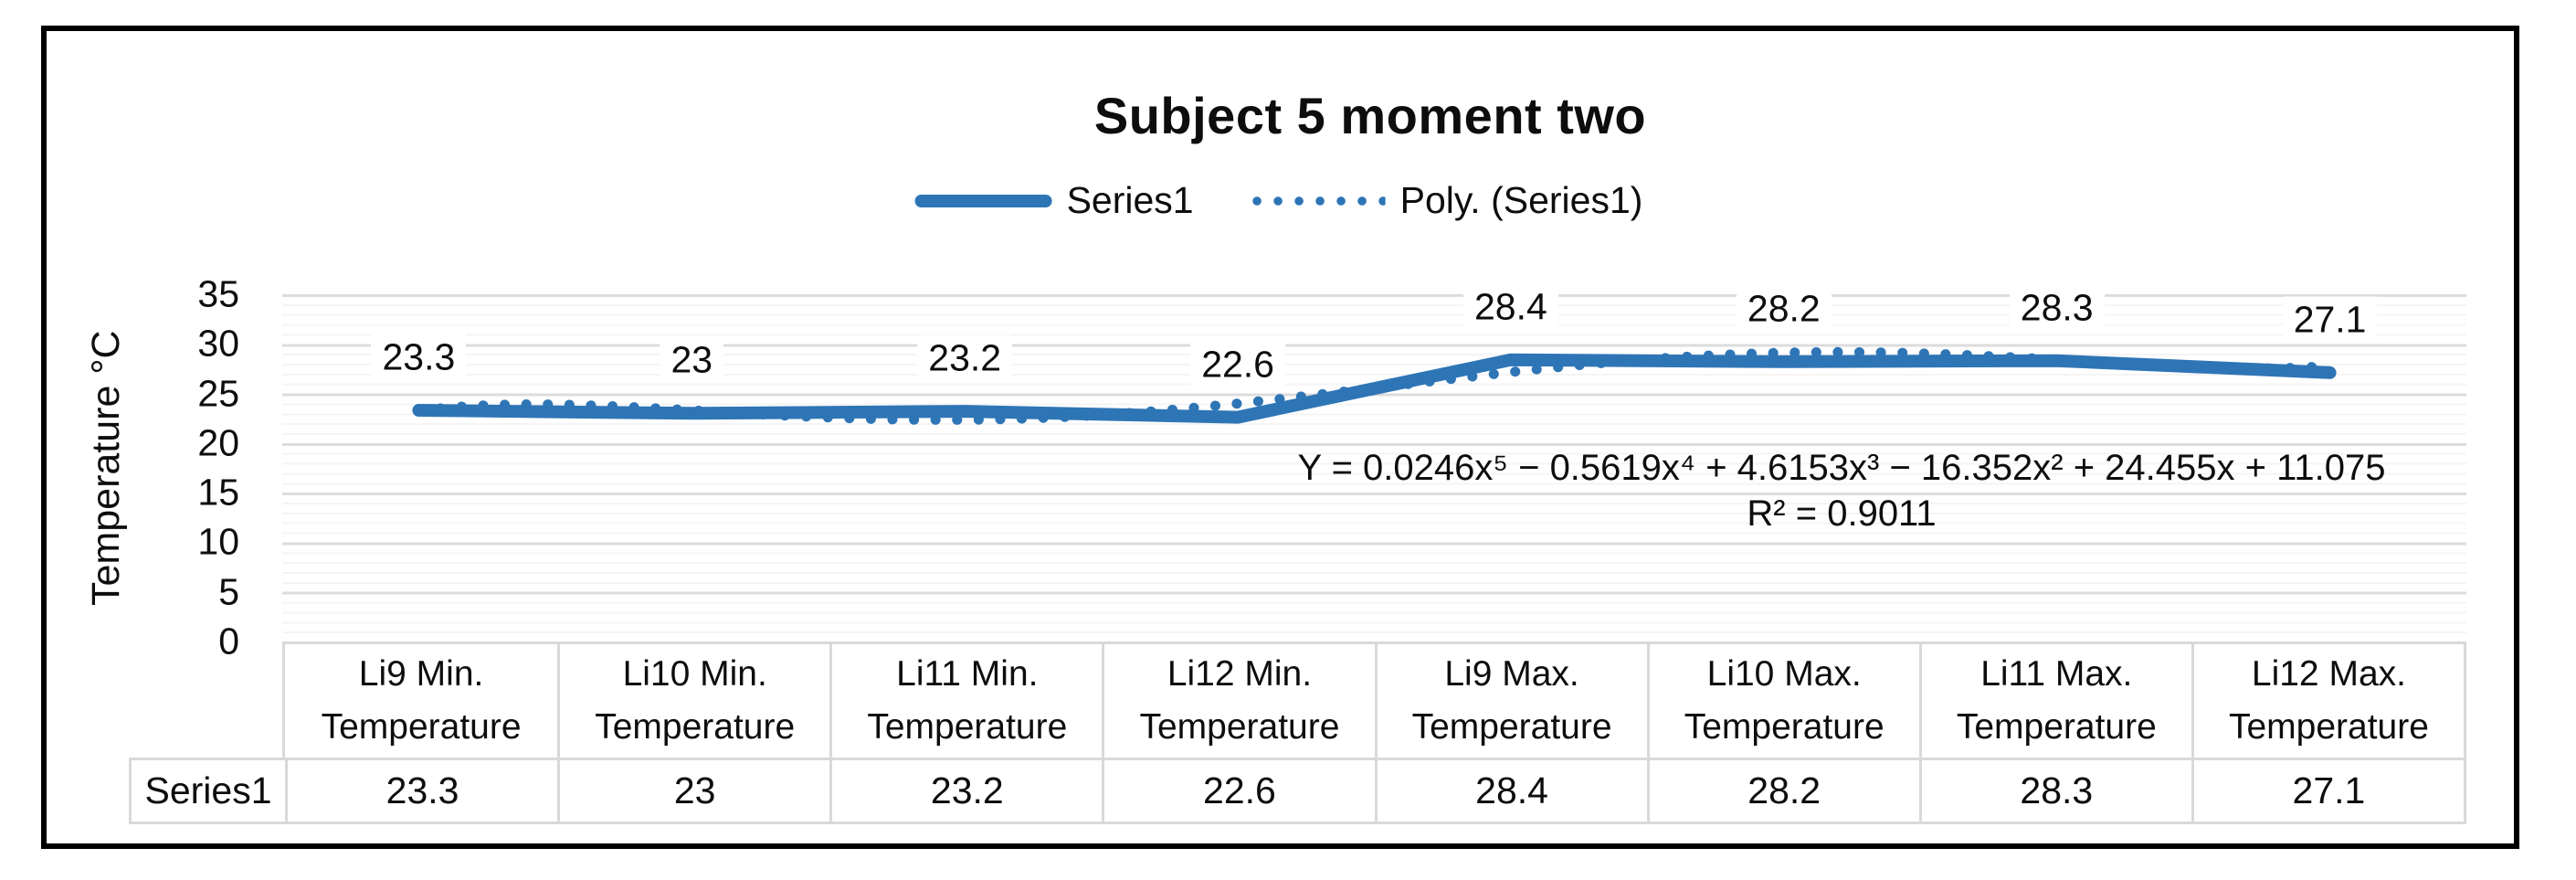  I want to click on y-tick: 25, so click(218, 393).